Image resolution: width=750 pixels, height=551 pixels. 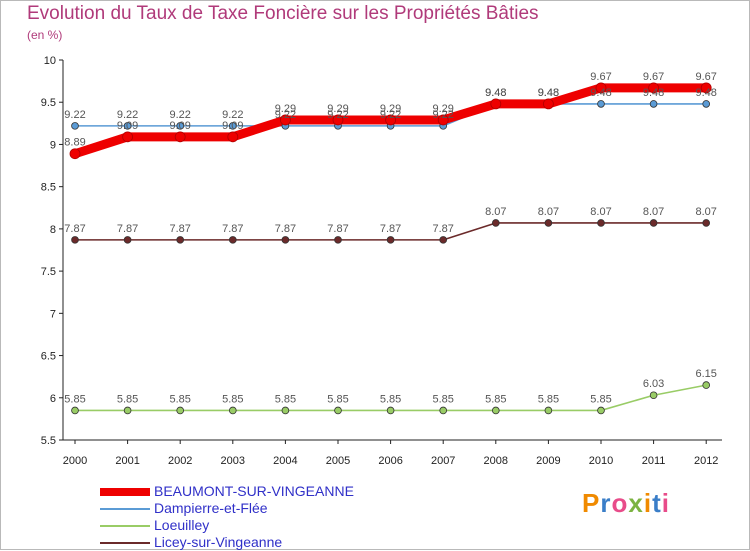 I want to click on logo-letter: i, so click(x=648, y=503).